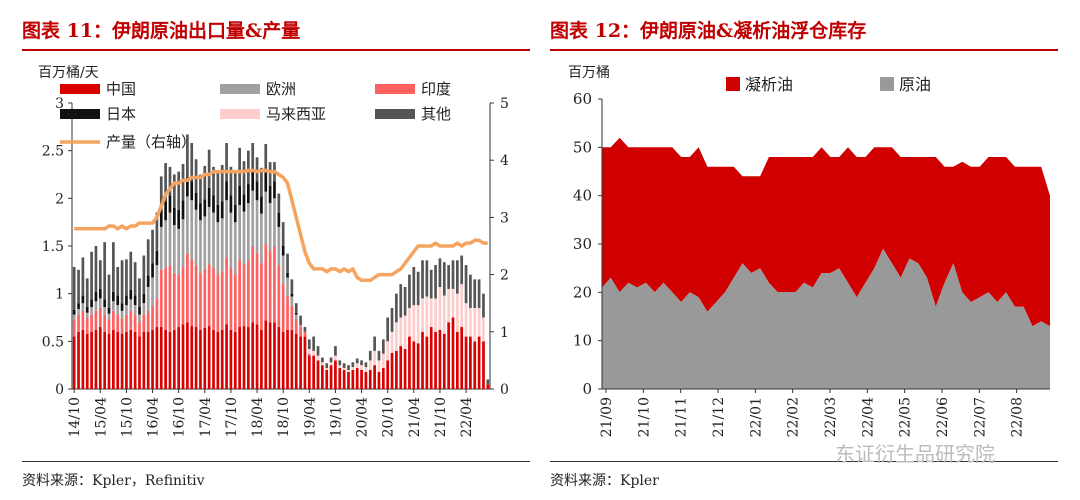 The image size is (1080, 500). Describe the element at coordinates (915, 84) in the screenshot. I see `legend-label: 原油` at that location.